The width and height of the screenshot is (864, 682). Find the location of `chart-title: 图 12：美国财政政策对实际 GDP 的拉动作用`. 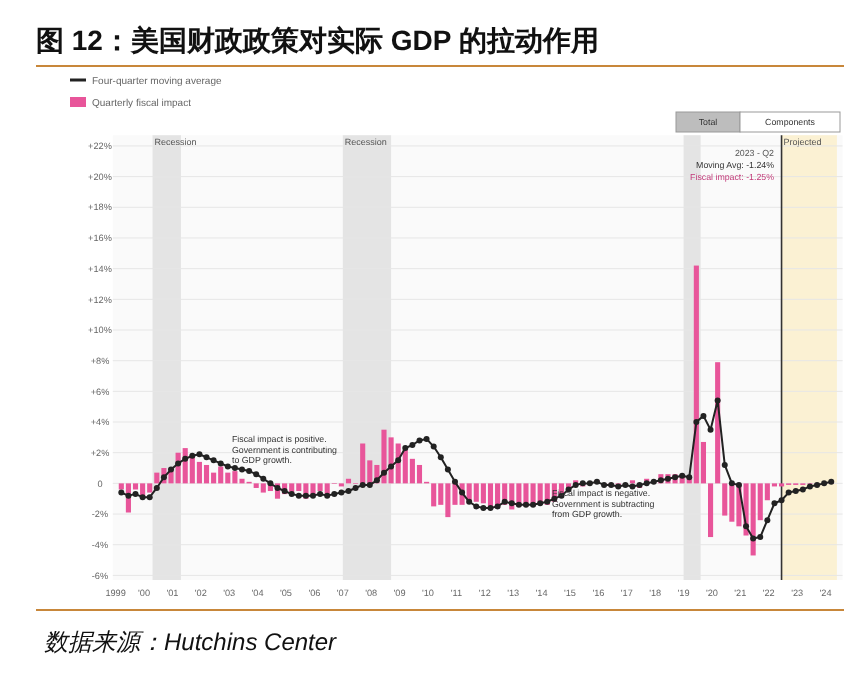

chart-title: 图 12：美国财政政策对实际 GDP 的拉动作用 is located at coordinates (317, 40).